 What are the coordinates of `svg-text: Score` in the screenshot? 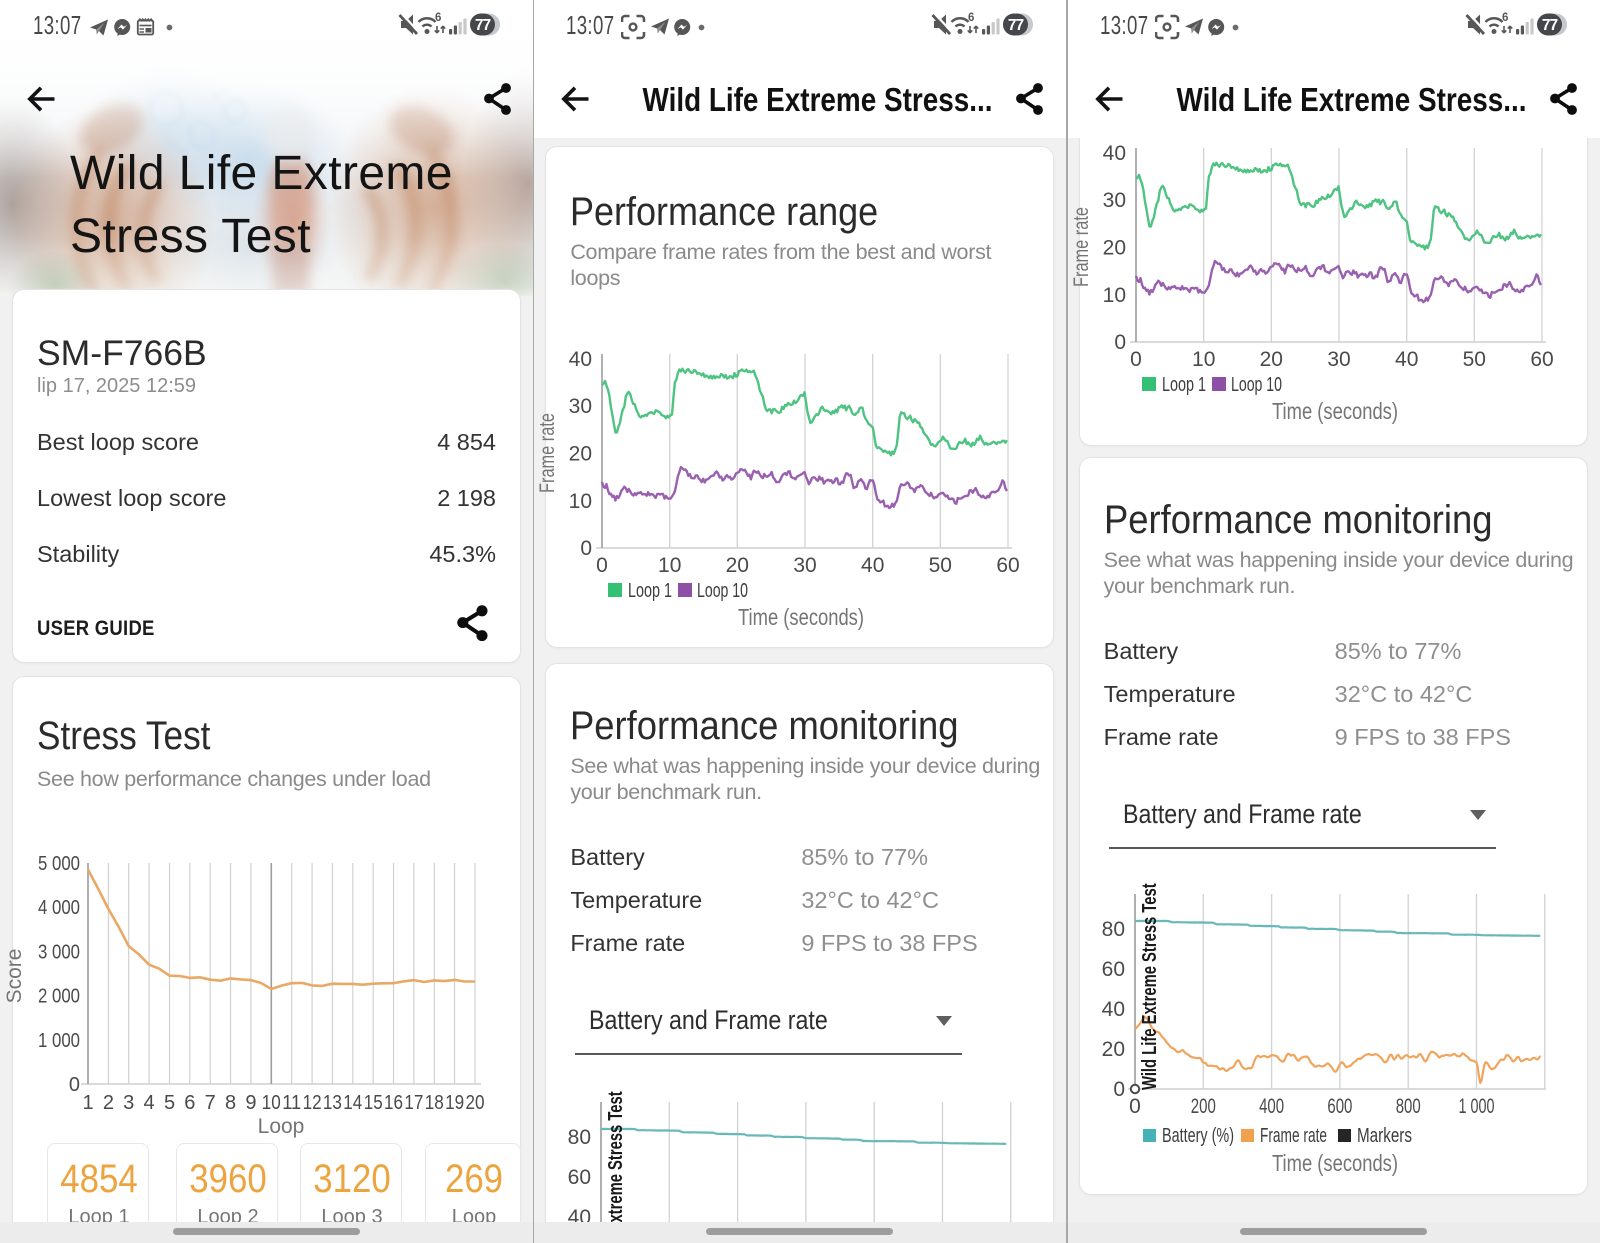 It's located at (14, 976).